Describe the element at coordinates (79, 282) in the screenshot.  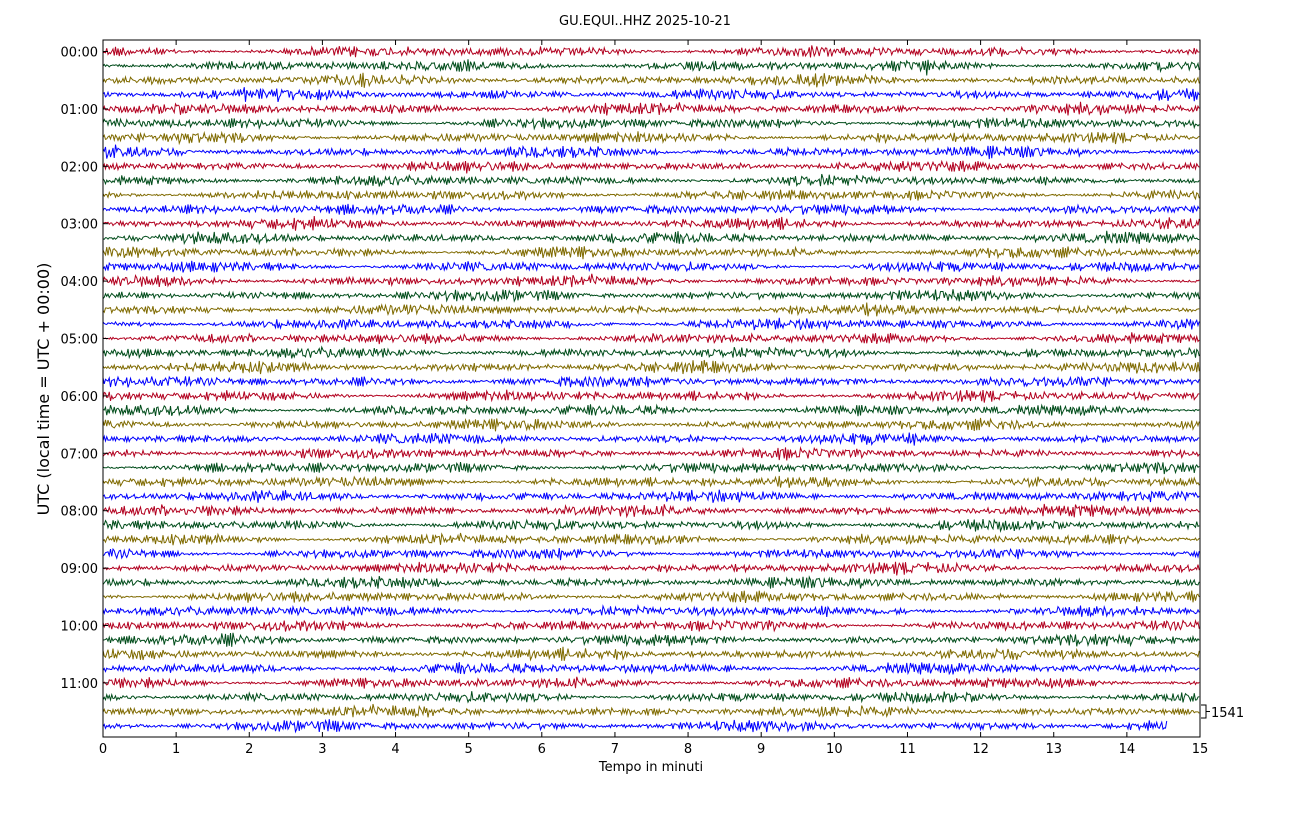
I see `y-hour-label: 04:00` at that location.